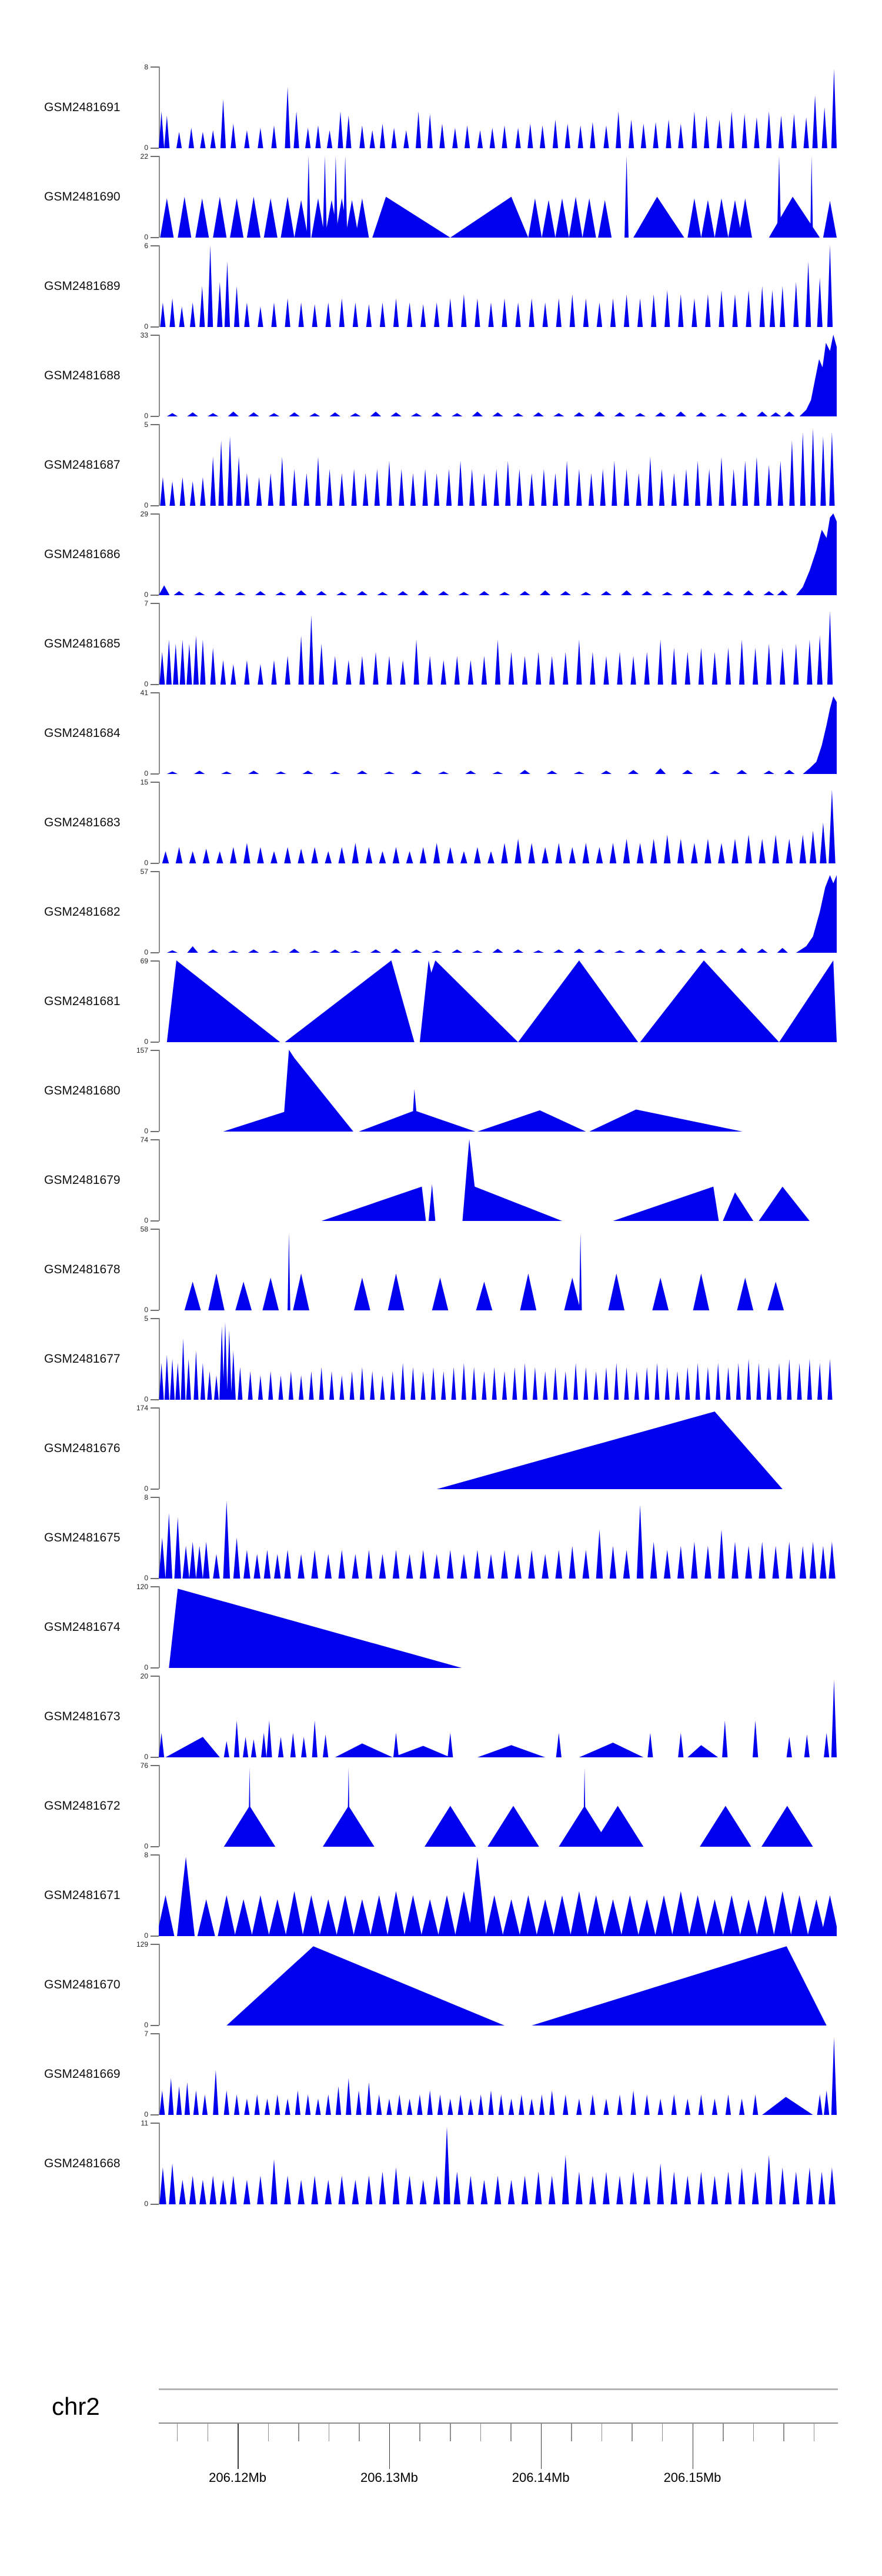 The width and height of the screenshot is (882, 2576). Describe the element at coordinates (441, 288) in the screenshot. I see `track-row: GSM2481689 6 0` at that location.